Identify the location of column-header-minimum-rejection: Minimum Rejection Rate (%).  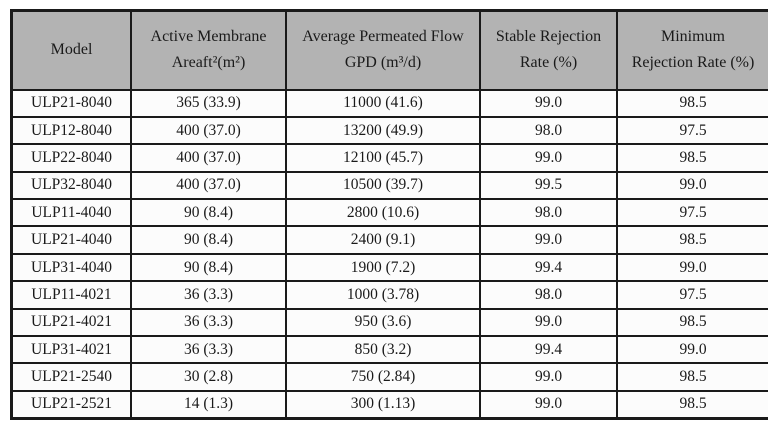
(692, 50).